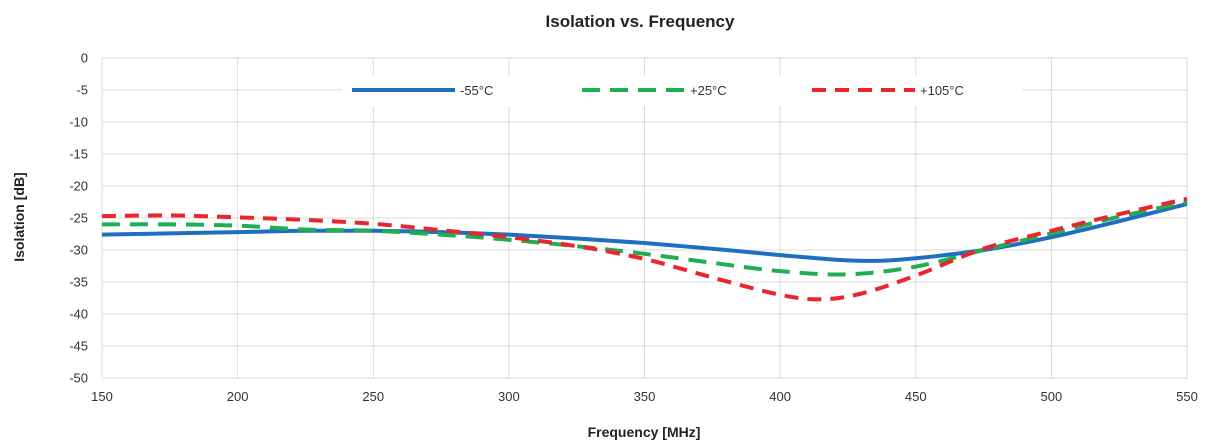 The height and width of the screenshot is (443, 1205). I want to click on x-axis-title: Frequency [MHz], so click(644, 432).